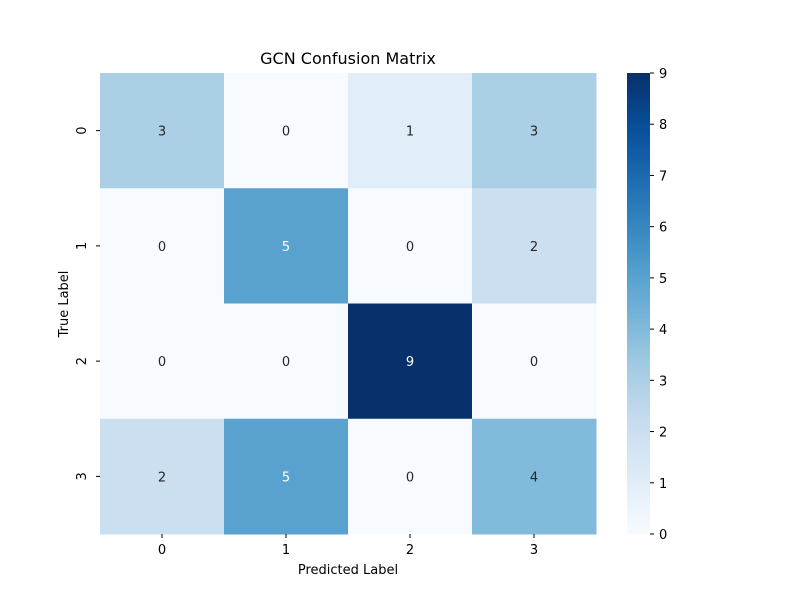  What do you see at coordinates (663, 279) in the screenshot?
I see `colorbar-tick-label: 5` at bounding box center [663, 279].